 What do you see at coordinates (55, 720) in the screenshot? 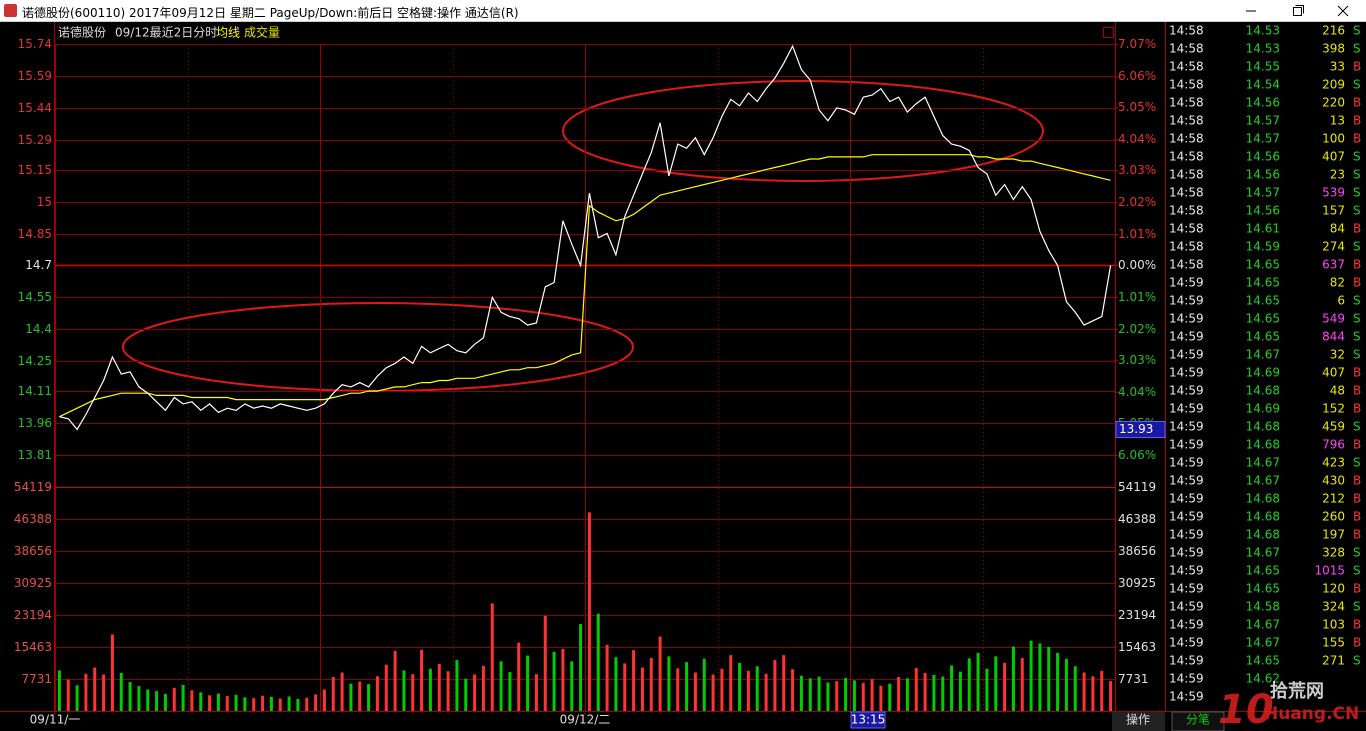
I see `x-tick-label: 09/11/一` at bounding box center [55, 720].